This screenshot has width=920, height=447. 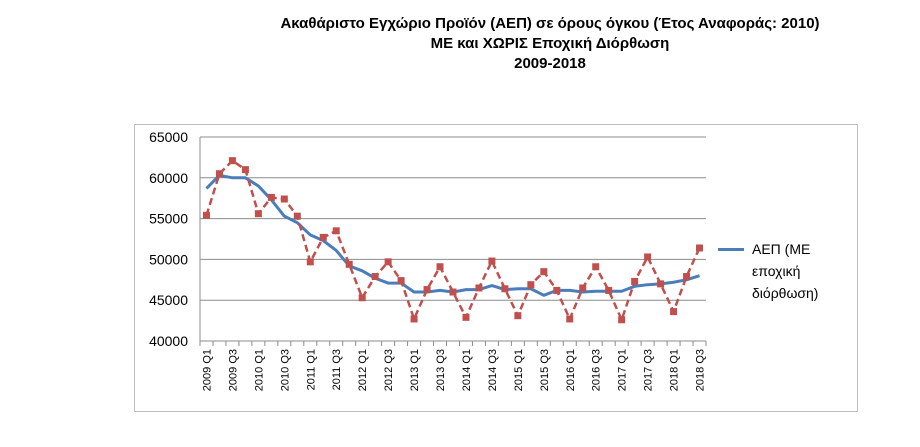 What do you see at coordinates (168, 178) in the screenshot?
I see `y-tick-label: 60000` at bounding box center [168, 178].